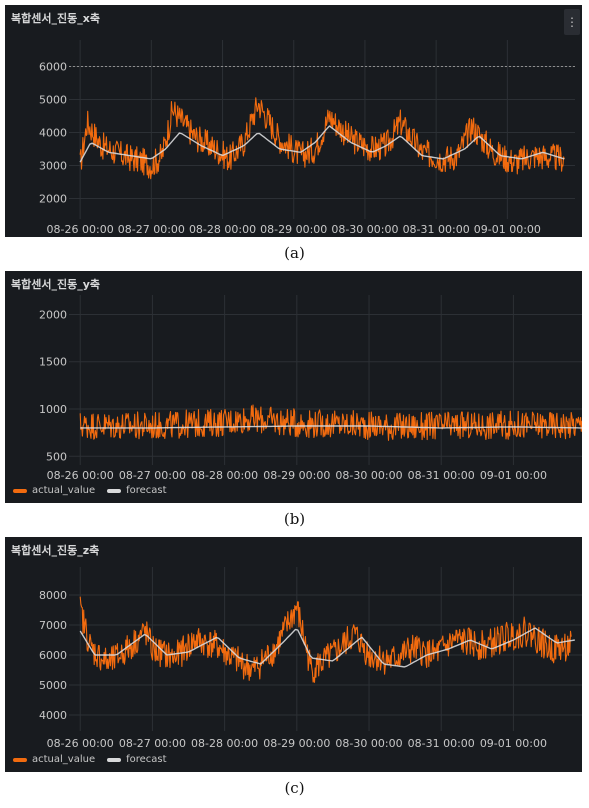  I want to click on y-tick-label: 500, so click(56, 456).